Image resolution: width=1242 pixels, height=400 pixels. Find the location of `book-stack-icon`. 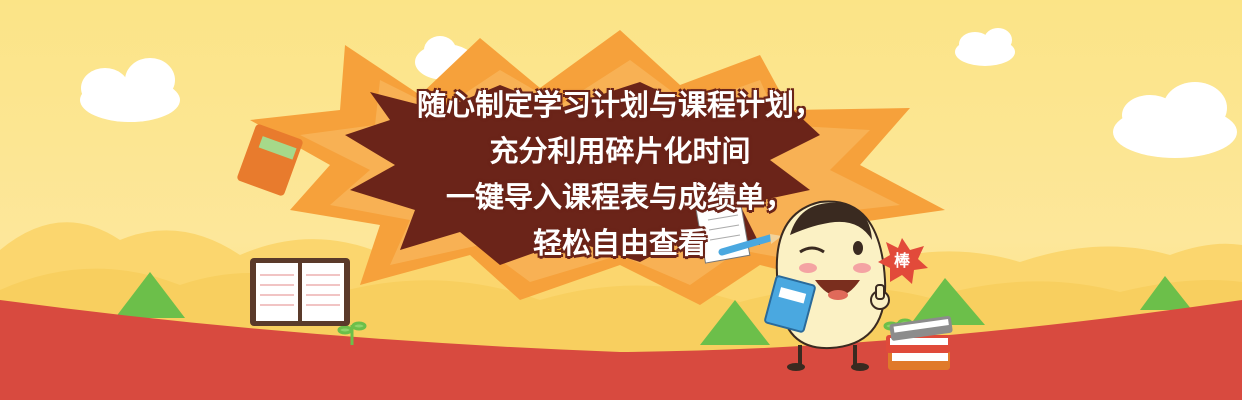

book-stack-icon is located at coordinates (919, 343).